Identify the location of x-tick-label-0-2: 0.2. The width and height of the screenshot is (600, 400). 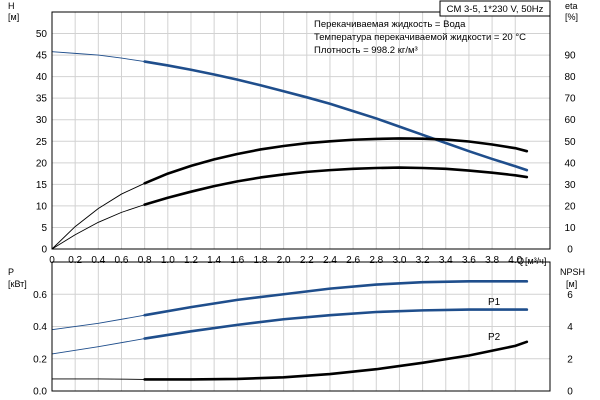
(75, 260).